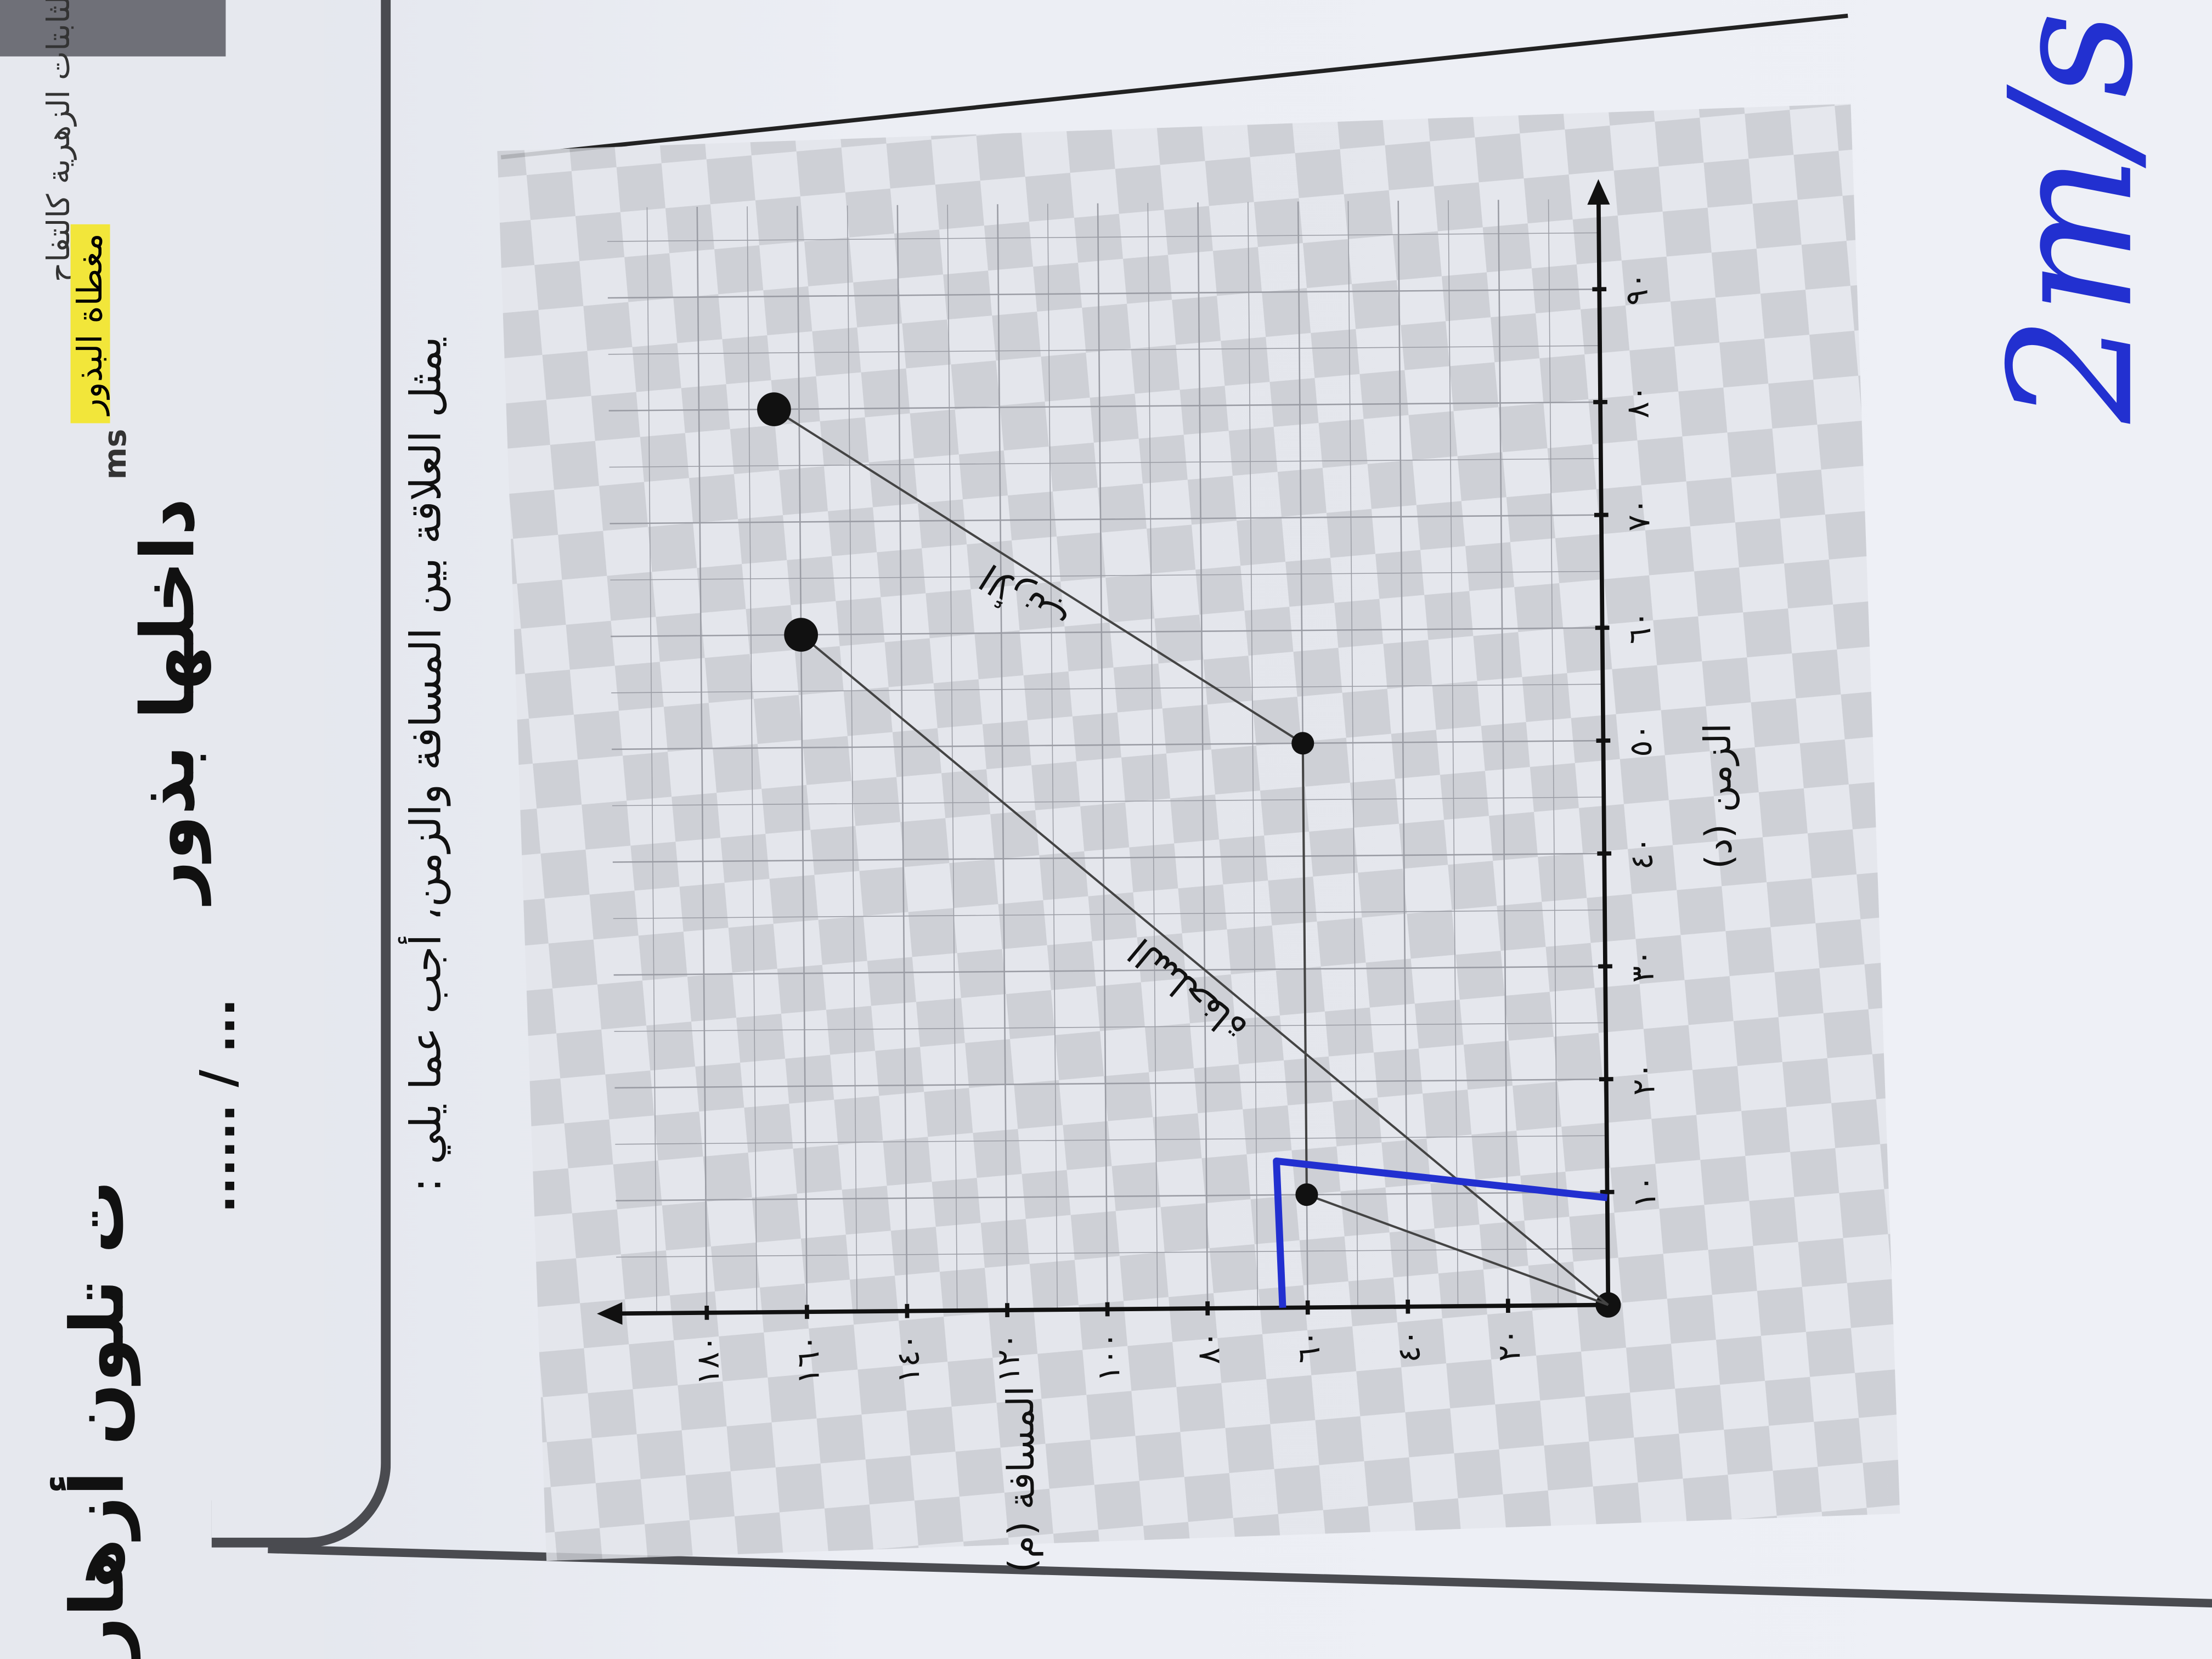 The image size is (2212, 1659). Describe the element at coordinates (1510, 1345) in the screenshot. I see `y-tick-label: ٢٠` at that location.